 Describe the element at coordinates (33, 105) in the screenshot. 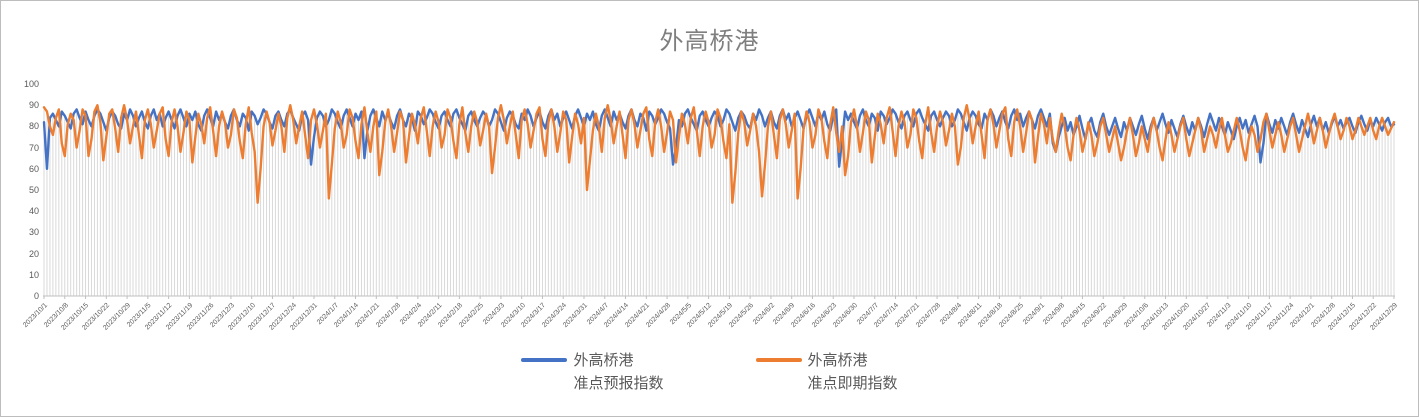

I see `y-axis-tick-label: 90` at that location.